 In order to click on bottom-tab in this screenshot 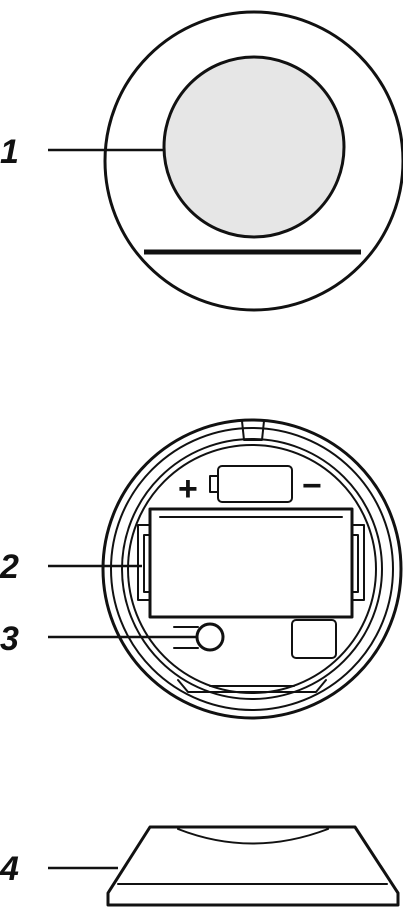, I will do `click(252, 686)`.